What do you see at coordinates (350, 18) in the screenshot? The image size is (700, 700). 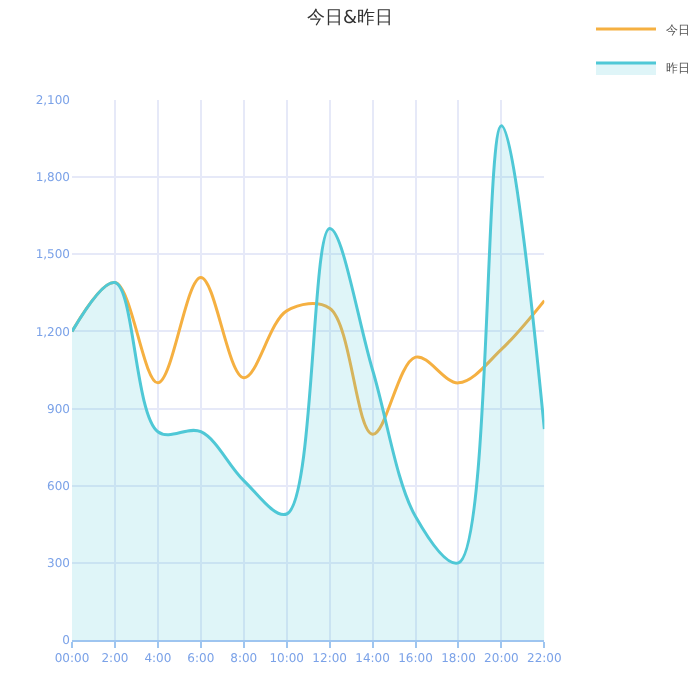 I see `chart-title: 今日&昨日` at bounding box center [350, 18].